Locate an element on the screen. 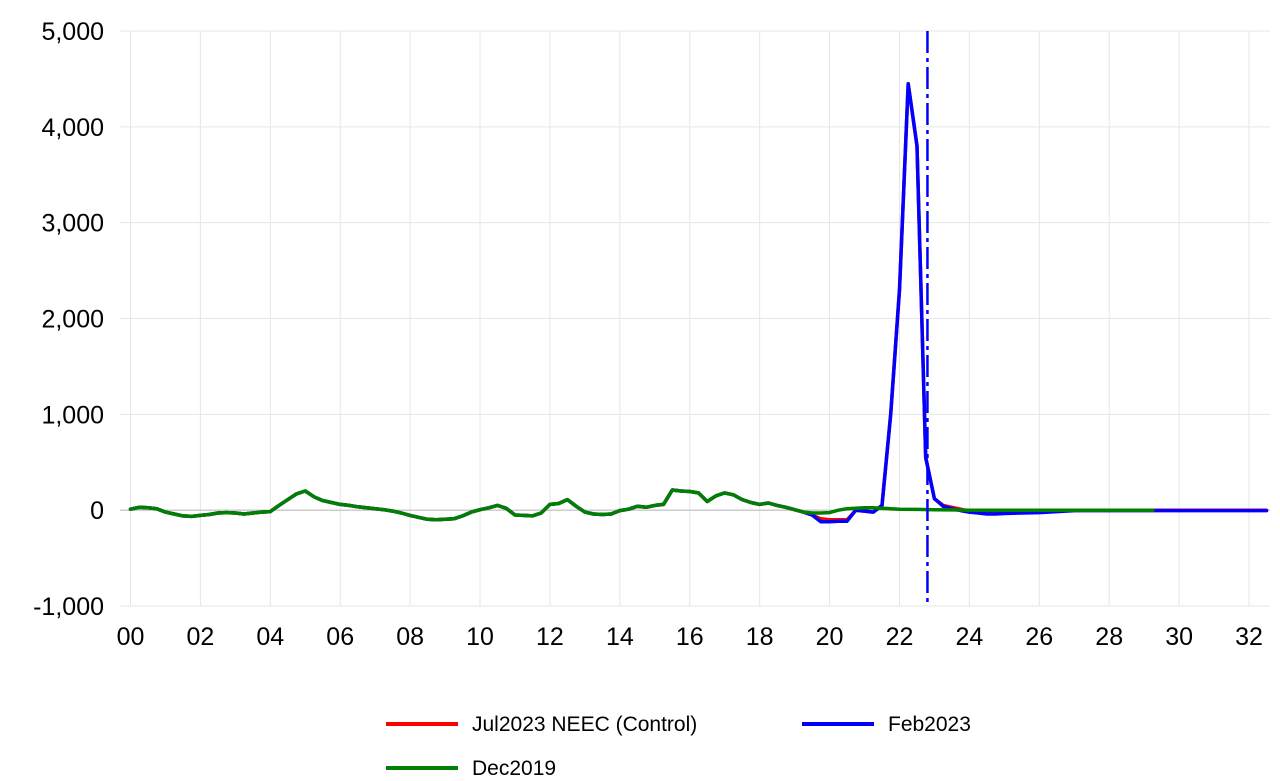  x-tick-label: 22 is located at coordinates (900, 637).